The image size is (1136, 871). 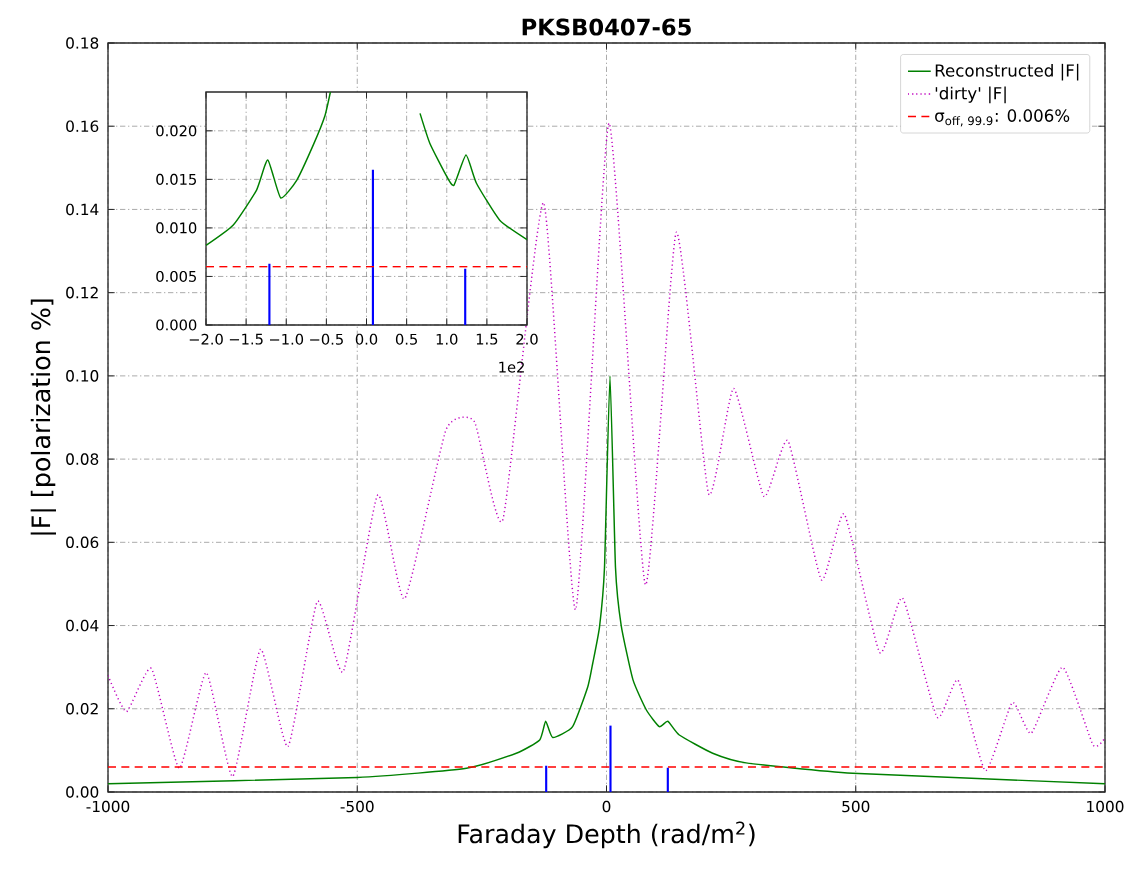 What do you see at coordinates (82, 708) in the screenshot?
I see `y-tick-label: 0.02` at bounding box center [82, 708].